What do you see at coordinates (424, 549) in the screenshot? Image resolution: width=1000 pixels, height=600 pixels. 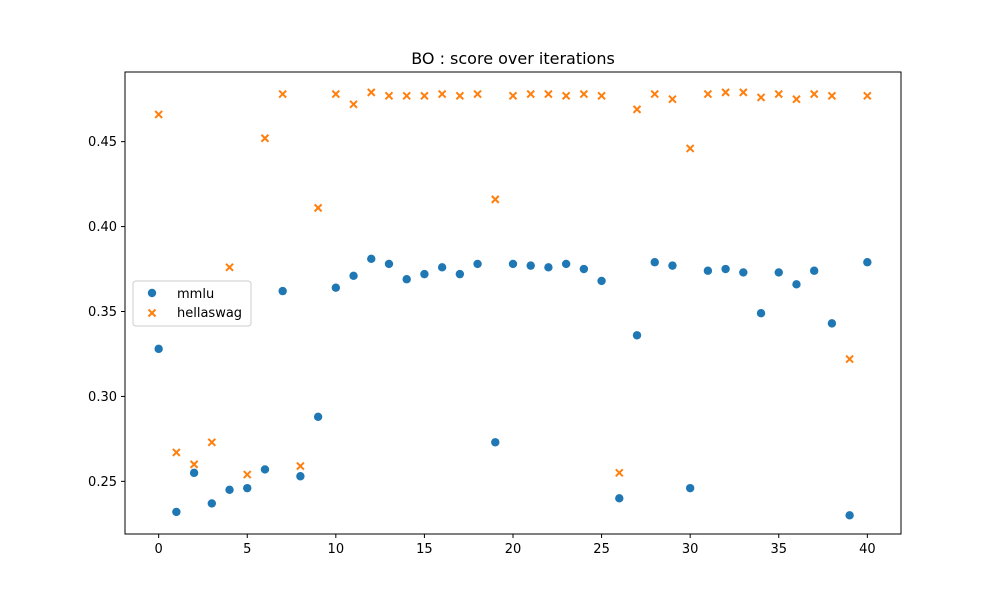 I see `x-tick-label: 15` at bounding box center [424, 549].